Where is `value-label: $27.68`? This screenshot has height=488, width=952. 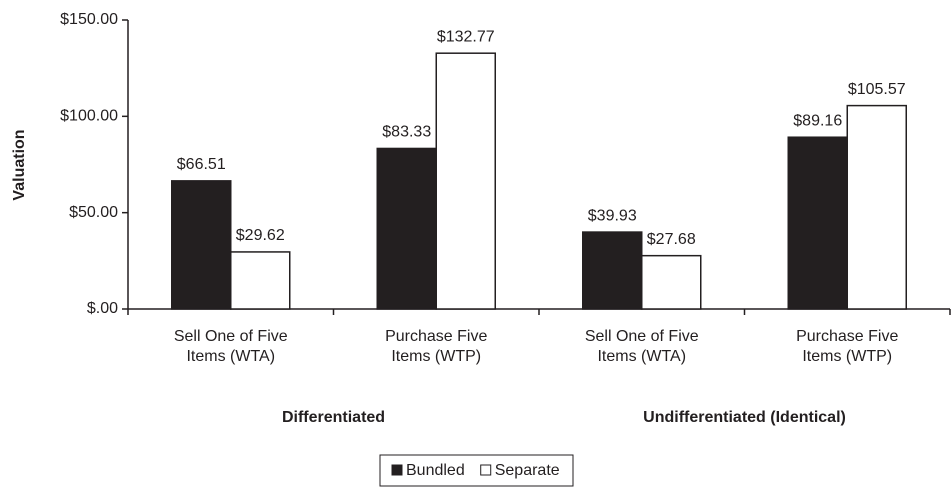
value-label: $27.68 is located at coordinates (671, 239).